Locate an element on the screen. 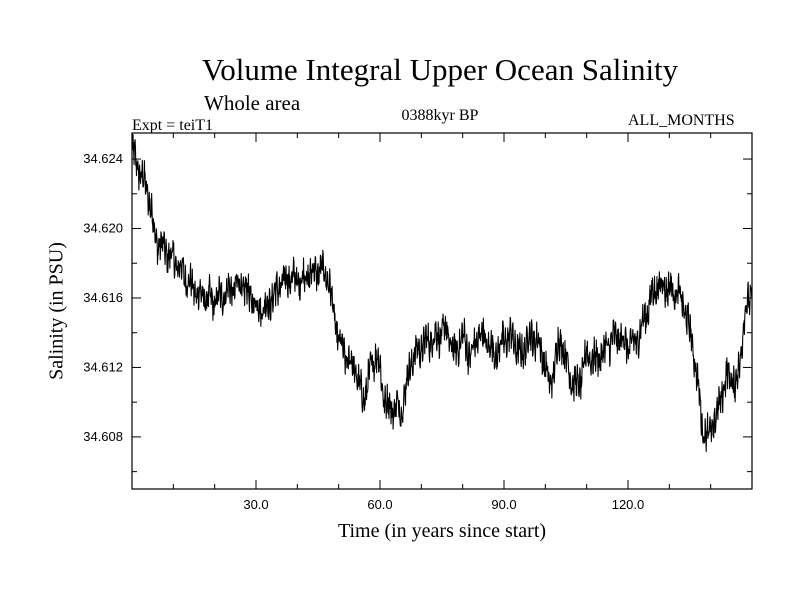 This screenshot has width=800, height=600. months-label: ALL_MONTHS is located at coordinates (681, 120).